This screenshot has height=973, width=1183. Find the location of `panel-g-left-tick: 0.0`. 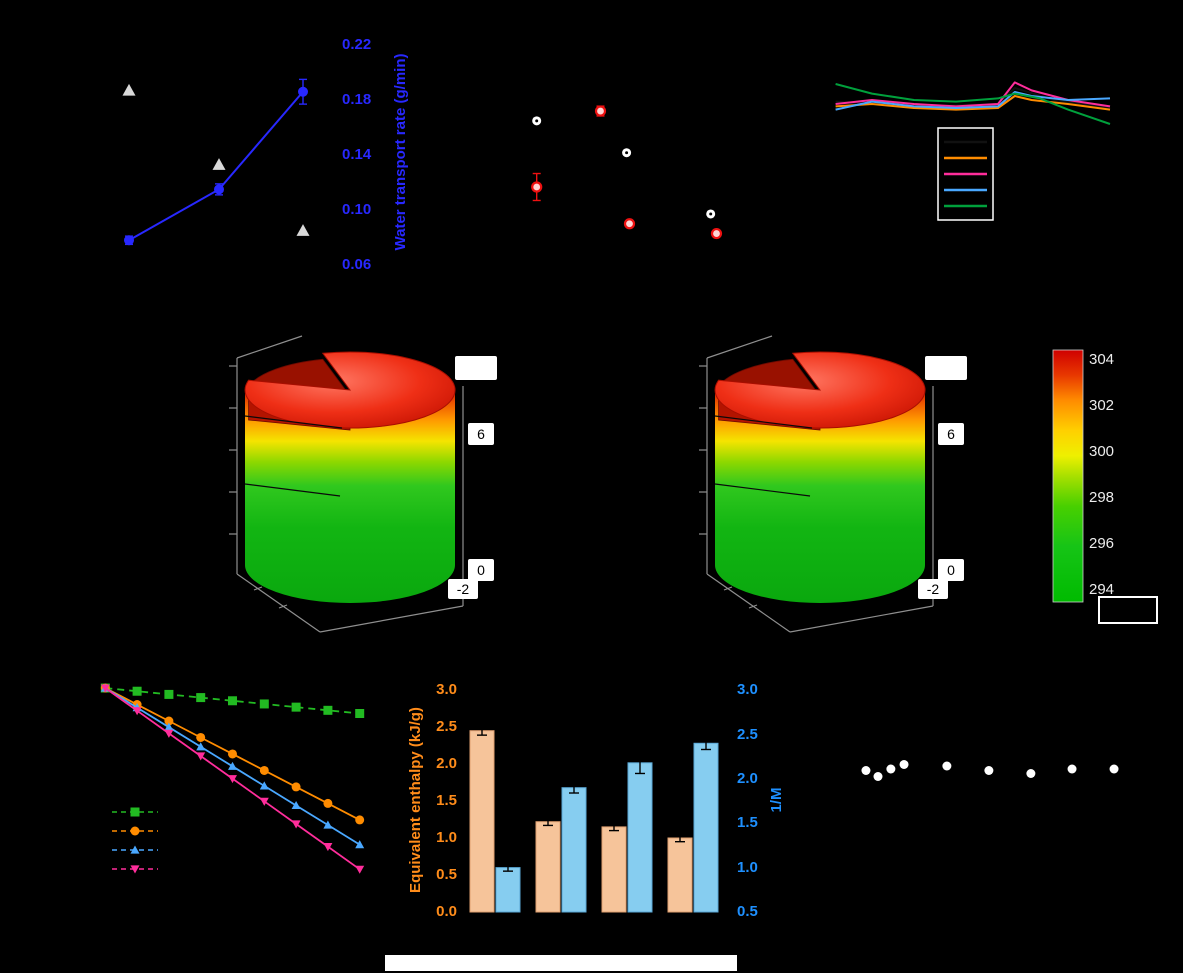

panel-g-left-tick: 0.0 is located at coordinates (446, 911).